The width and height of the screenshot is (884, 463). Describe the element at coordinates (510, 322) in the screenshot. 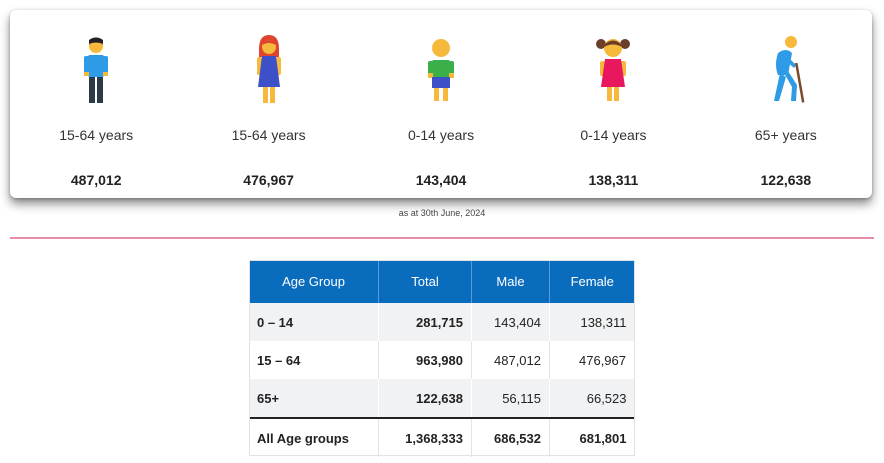

I see `cell-male: 143,404` at that location.